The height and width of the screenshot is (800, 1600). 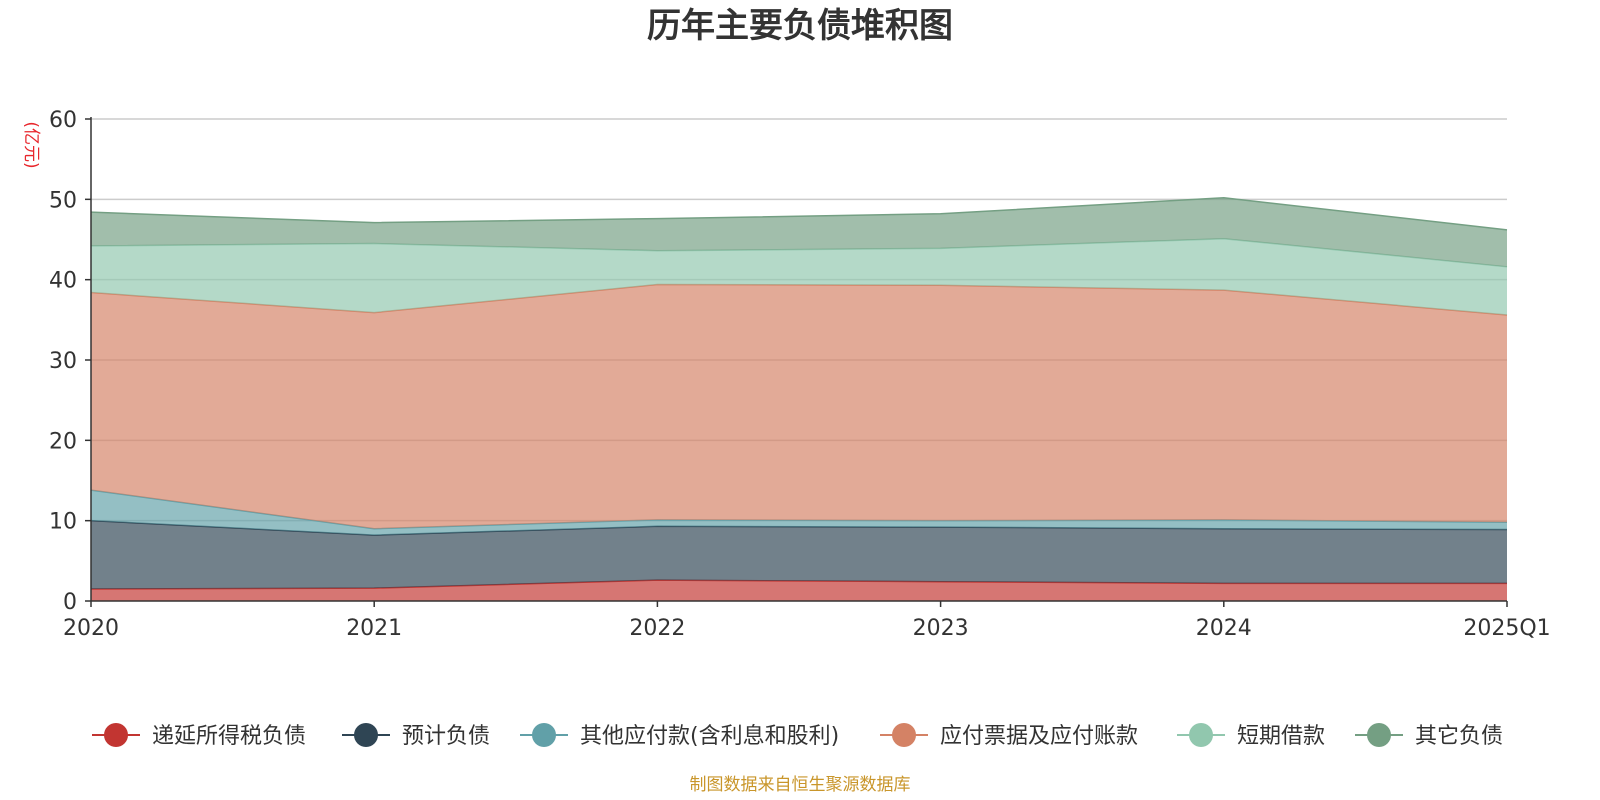 I want to click on legend-label: 其它负债, so click(x=1459, y=736).